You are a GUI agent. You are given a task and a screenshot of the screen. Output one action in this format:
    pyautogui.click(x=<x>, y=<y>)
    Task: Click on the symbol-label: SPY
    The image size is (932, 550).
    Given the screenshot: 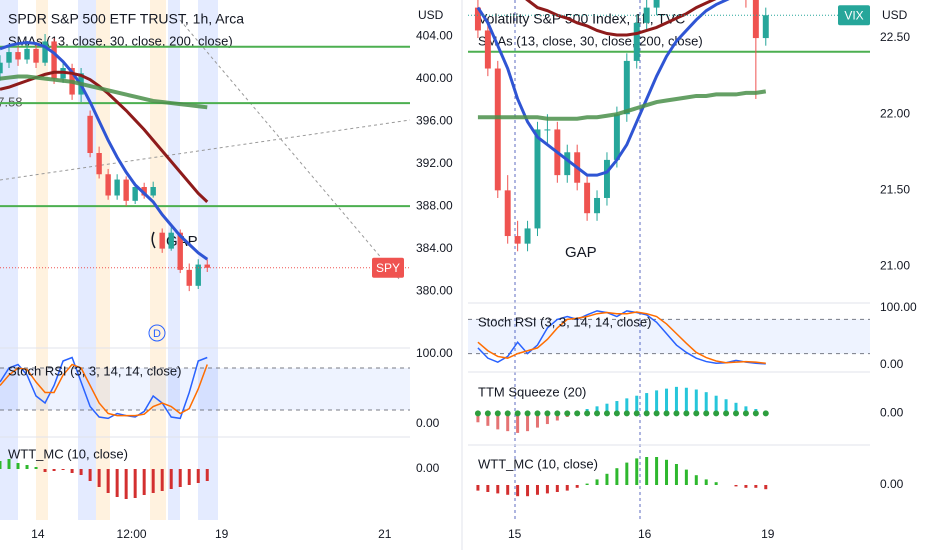 What is the action you would take?
    pyautogui.click(x=388, y=268)
    